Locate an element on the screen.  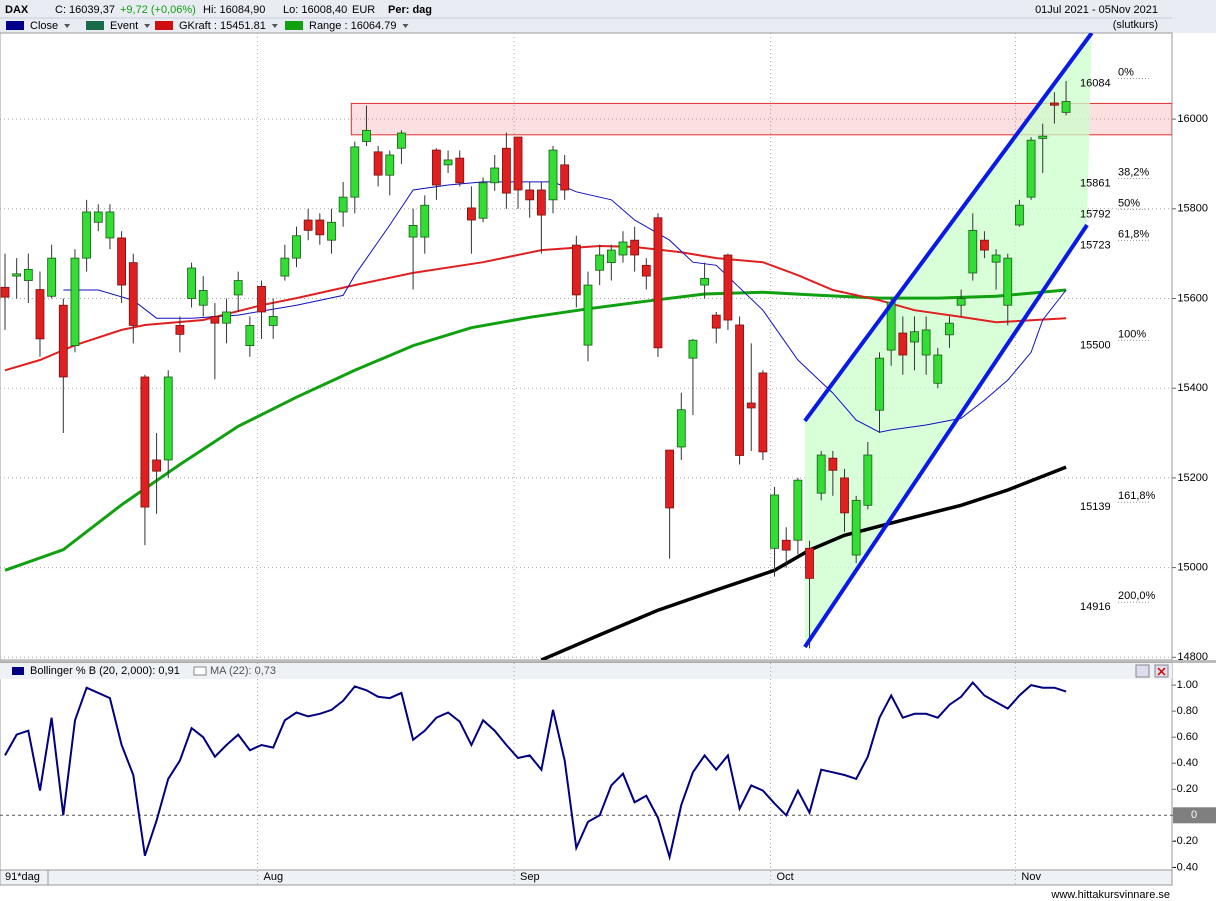
y-tick-label: 16000 is located at coordinates (1192, 119).